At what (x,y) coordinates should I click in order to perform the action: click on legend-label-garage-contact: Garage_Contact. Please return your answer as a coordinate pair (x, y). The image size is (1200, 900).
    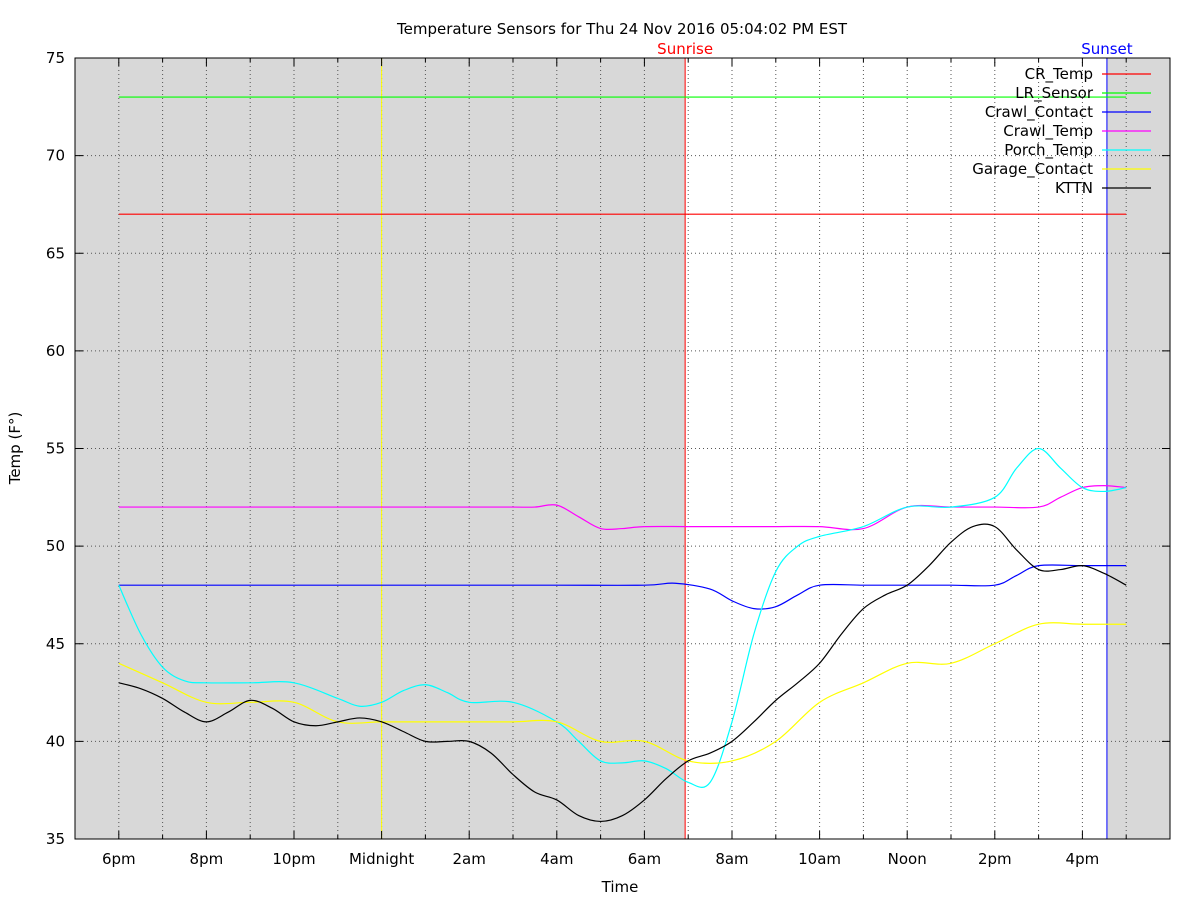
    Looking at the image, I should click on (1032, 169).